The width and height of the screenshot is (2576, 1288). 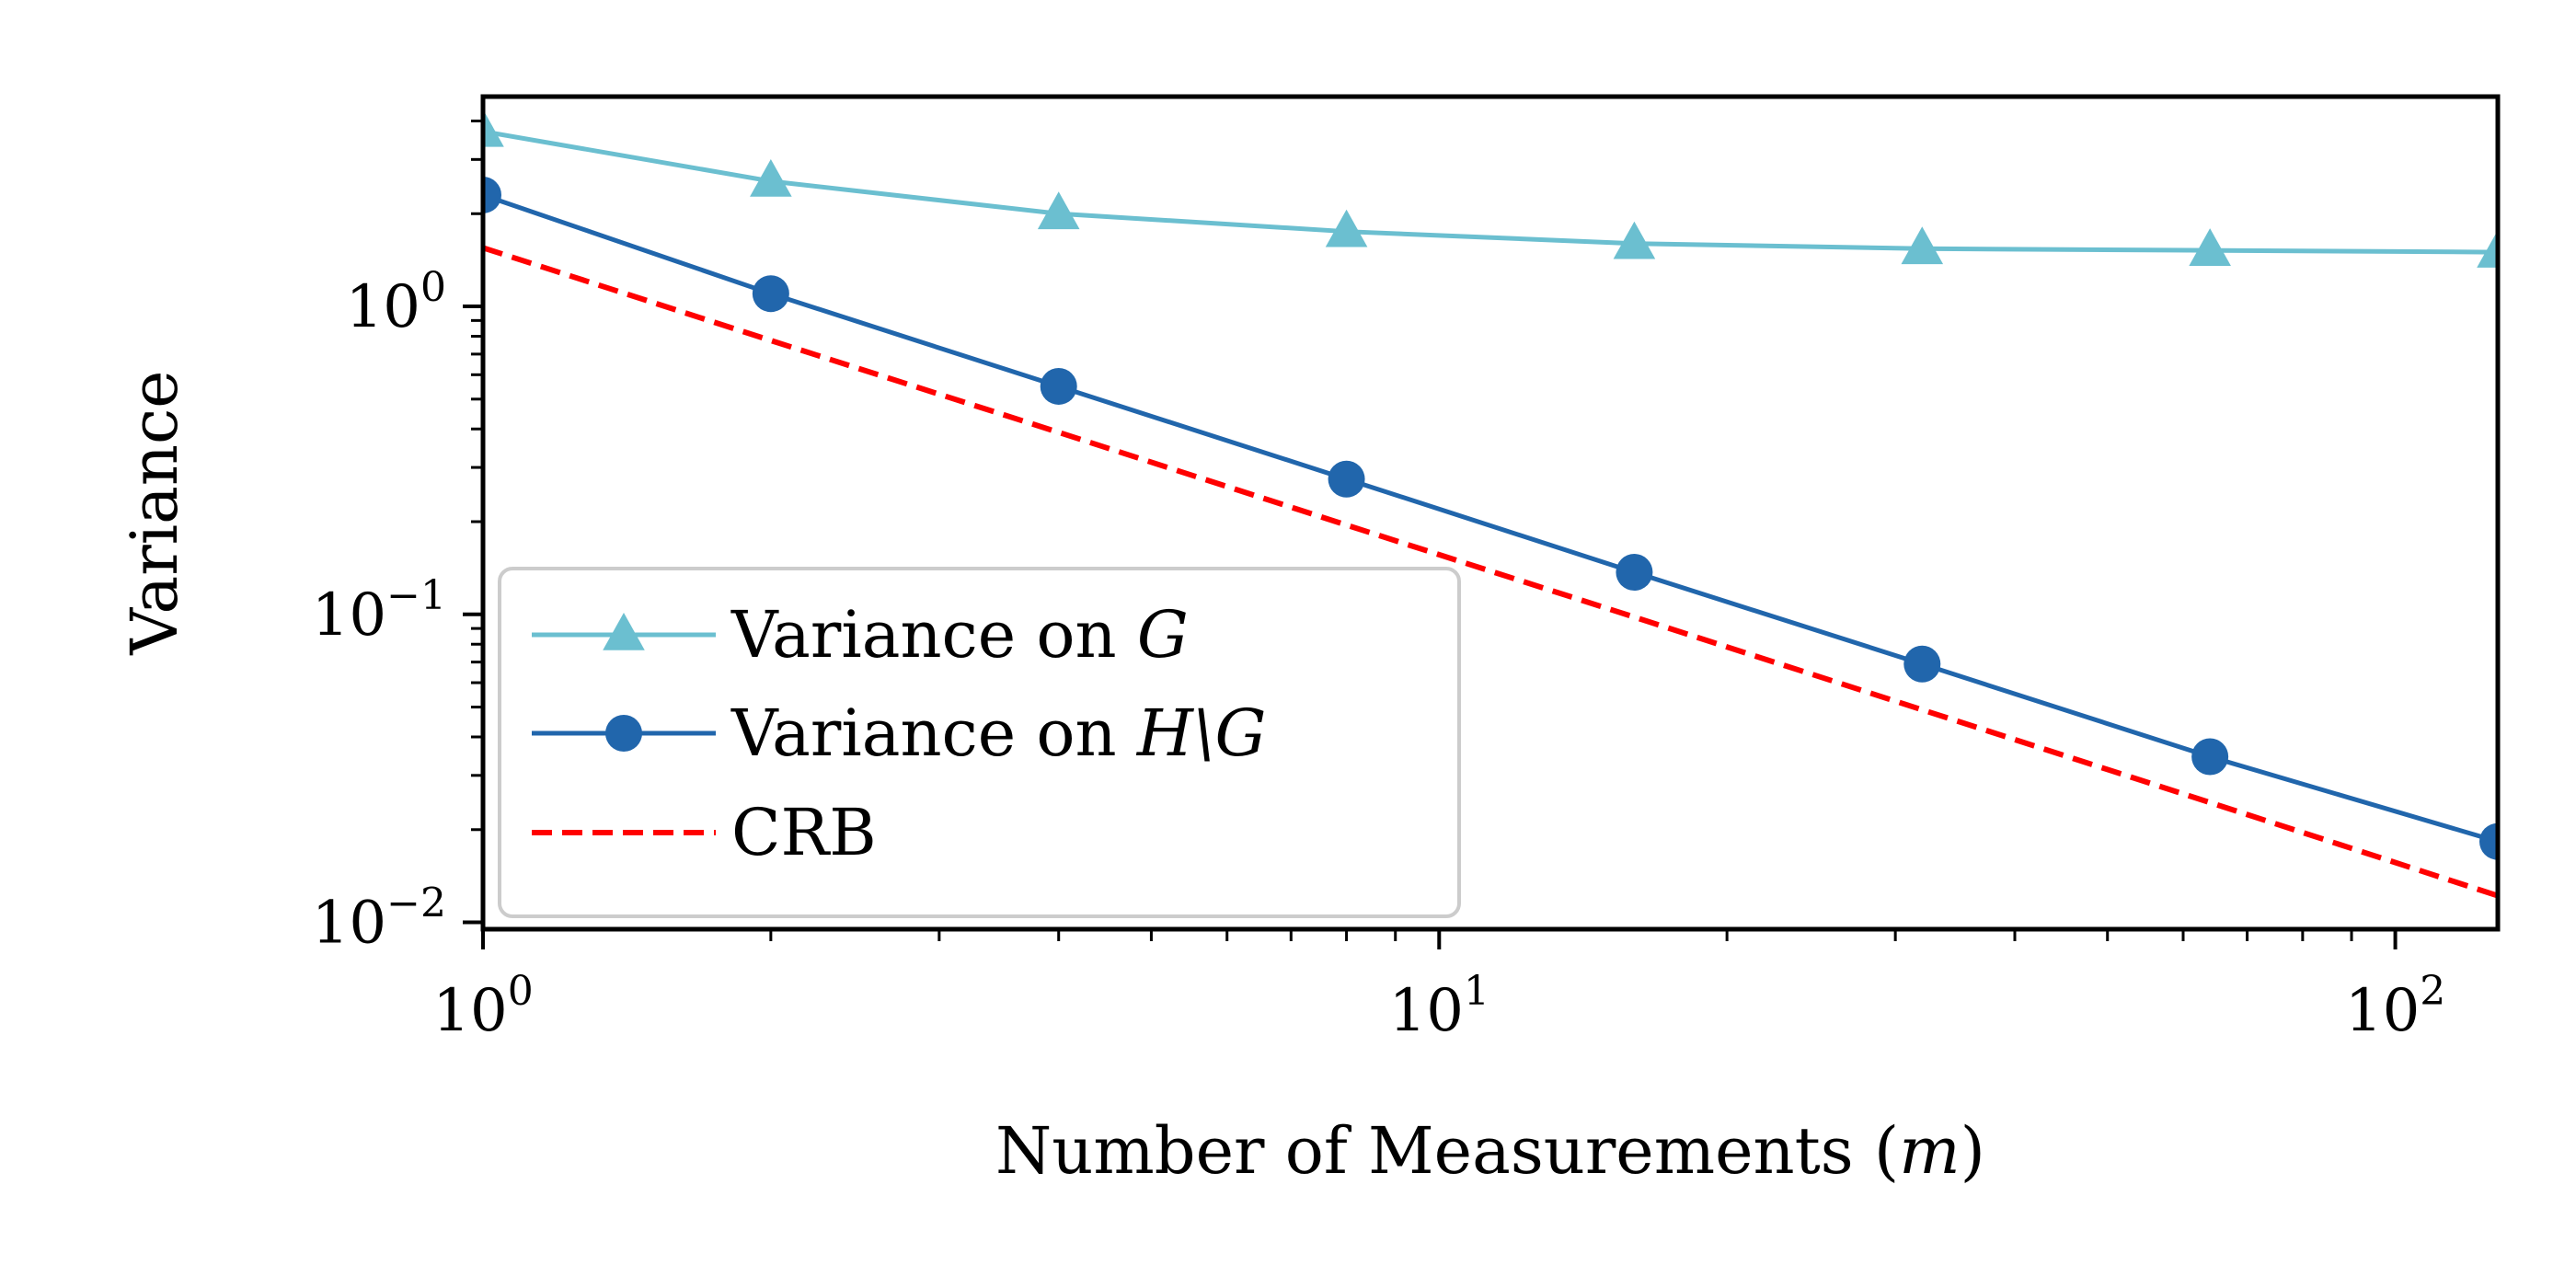 I want to click on x-tick-label: 10², so click(x=2395, y=1006).